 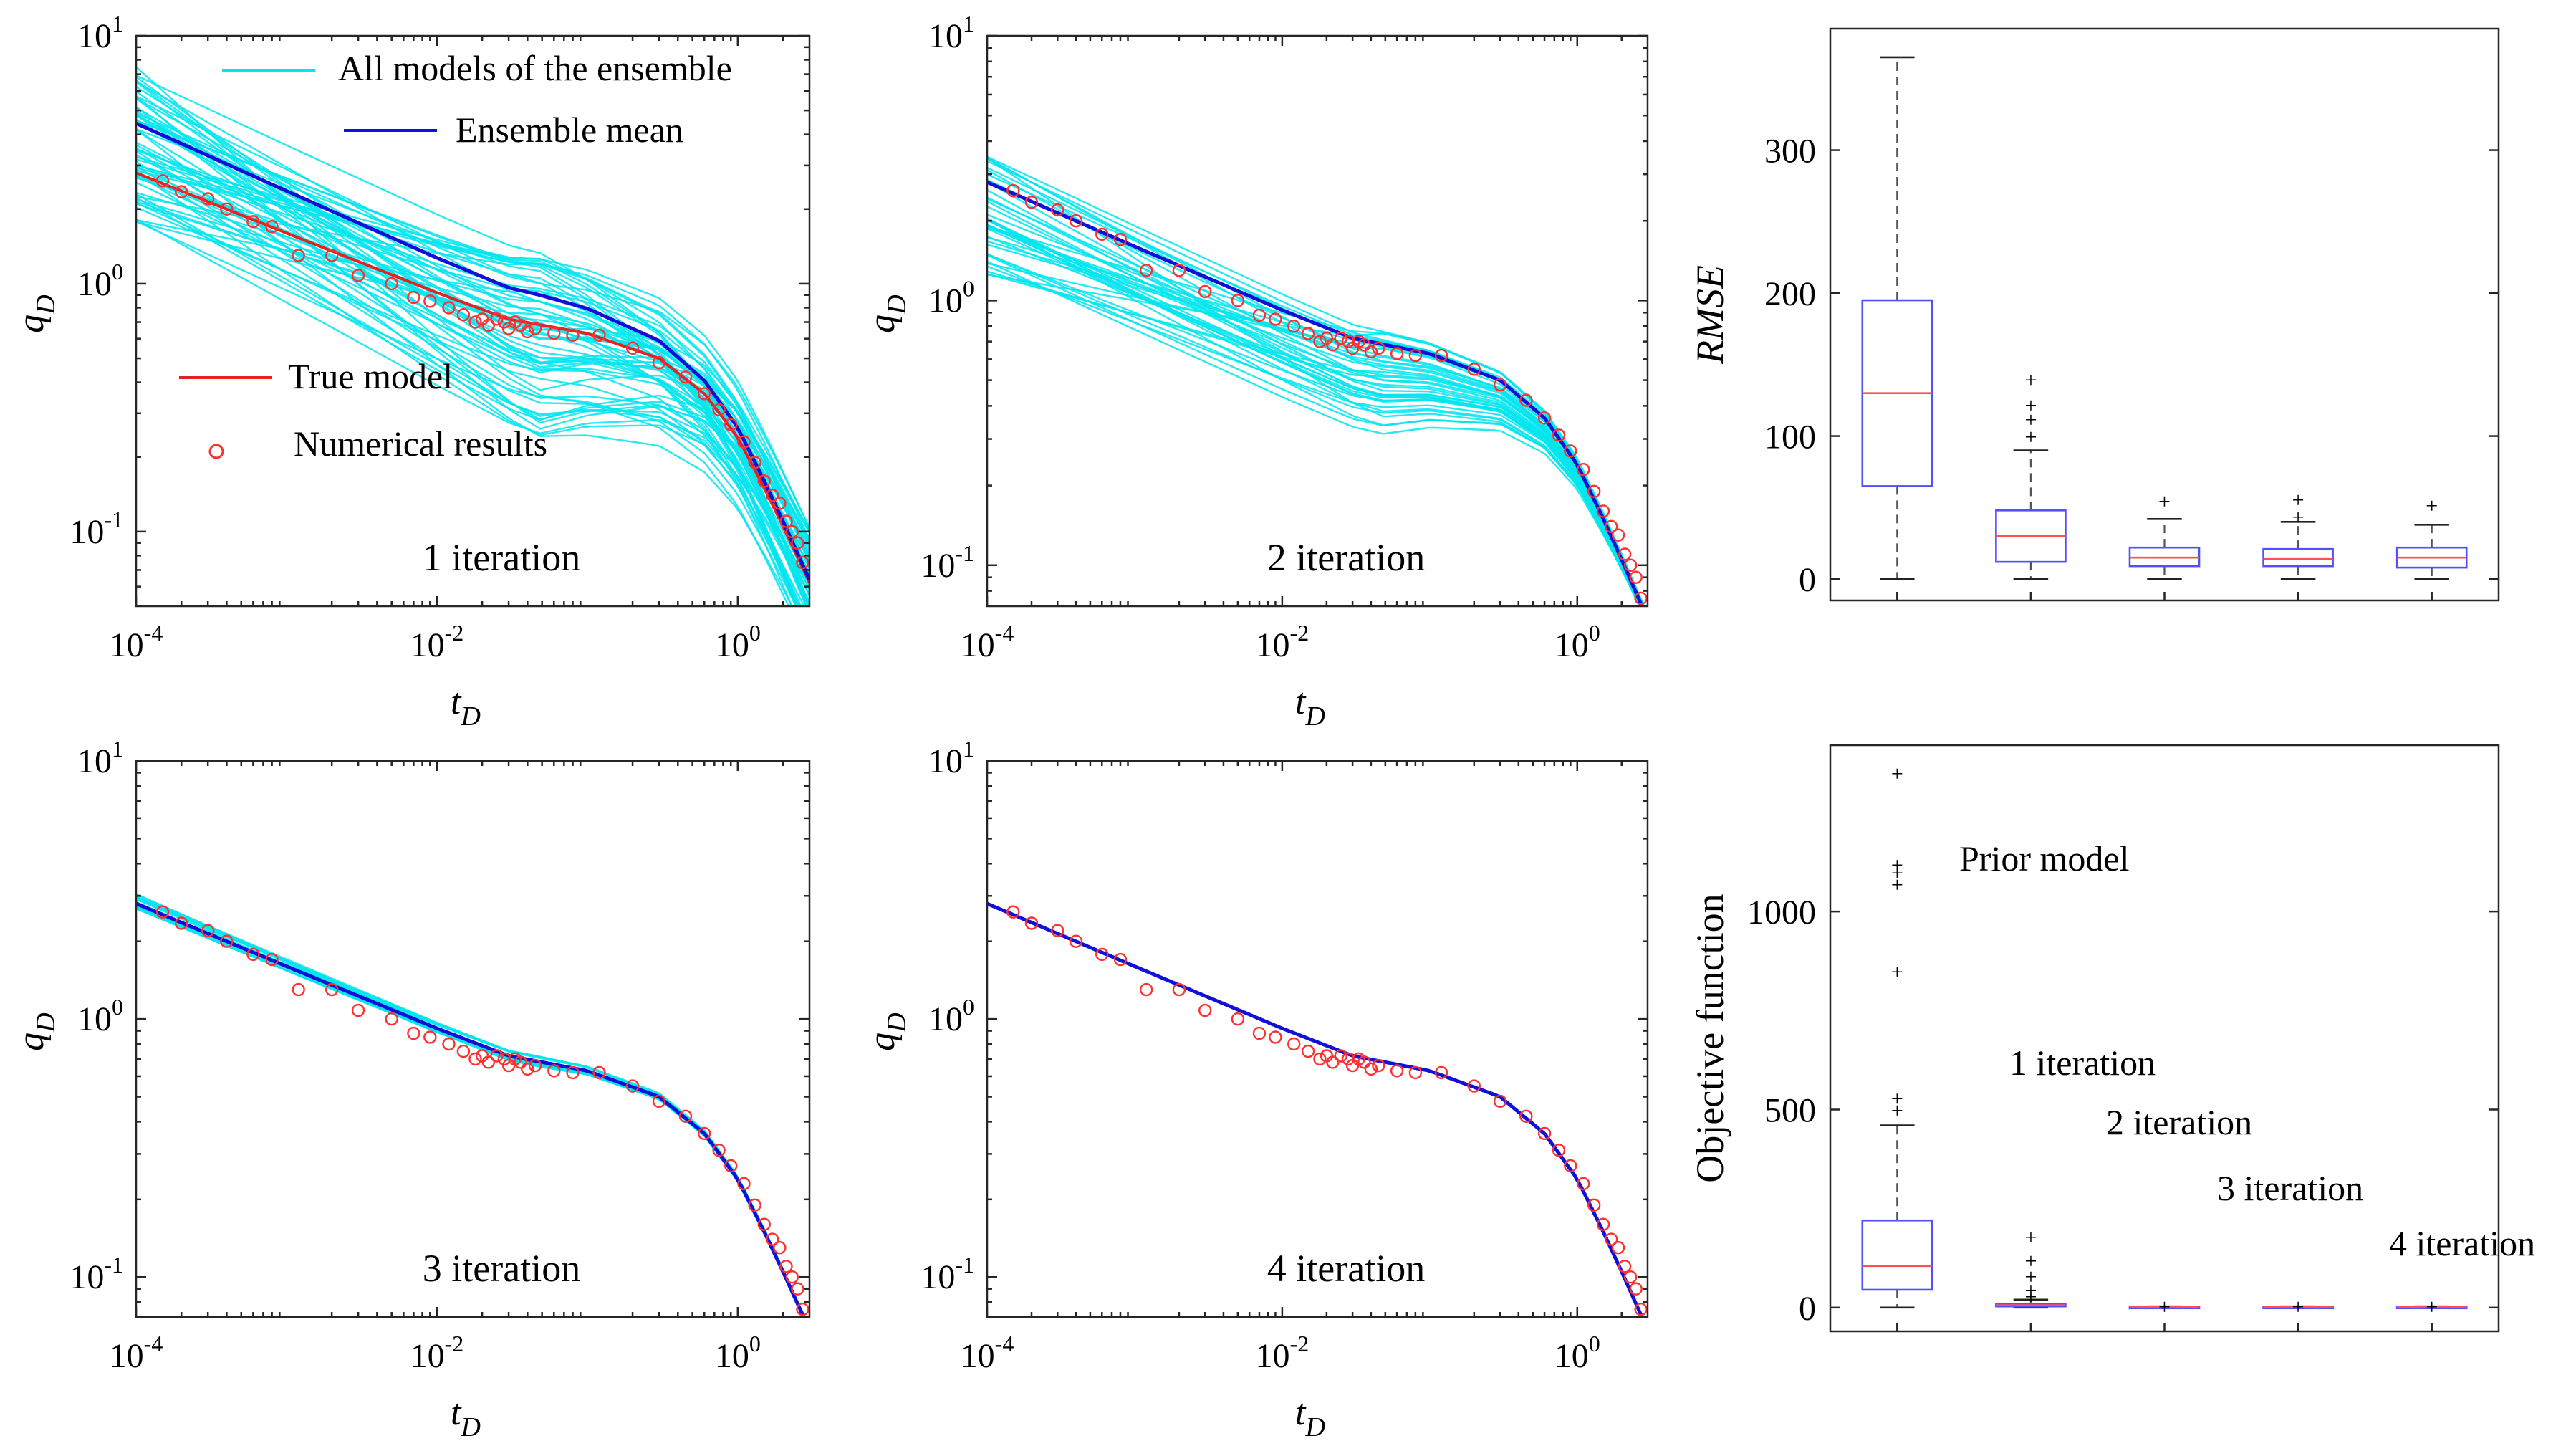 I want to click on x-tick-label: 10⁰, so click(x=738, y=642).